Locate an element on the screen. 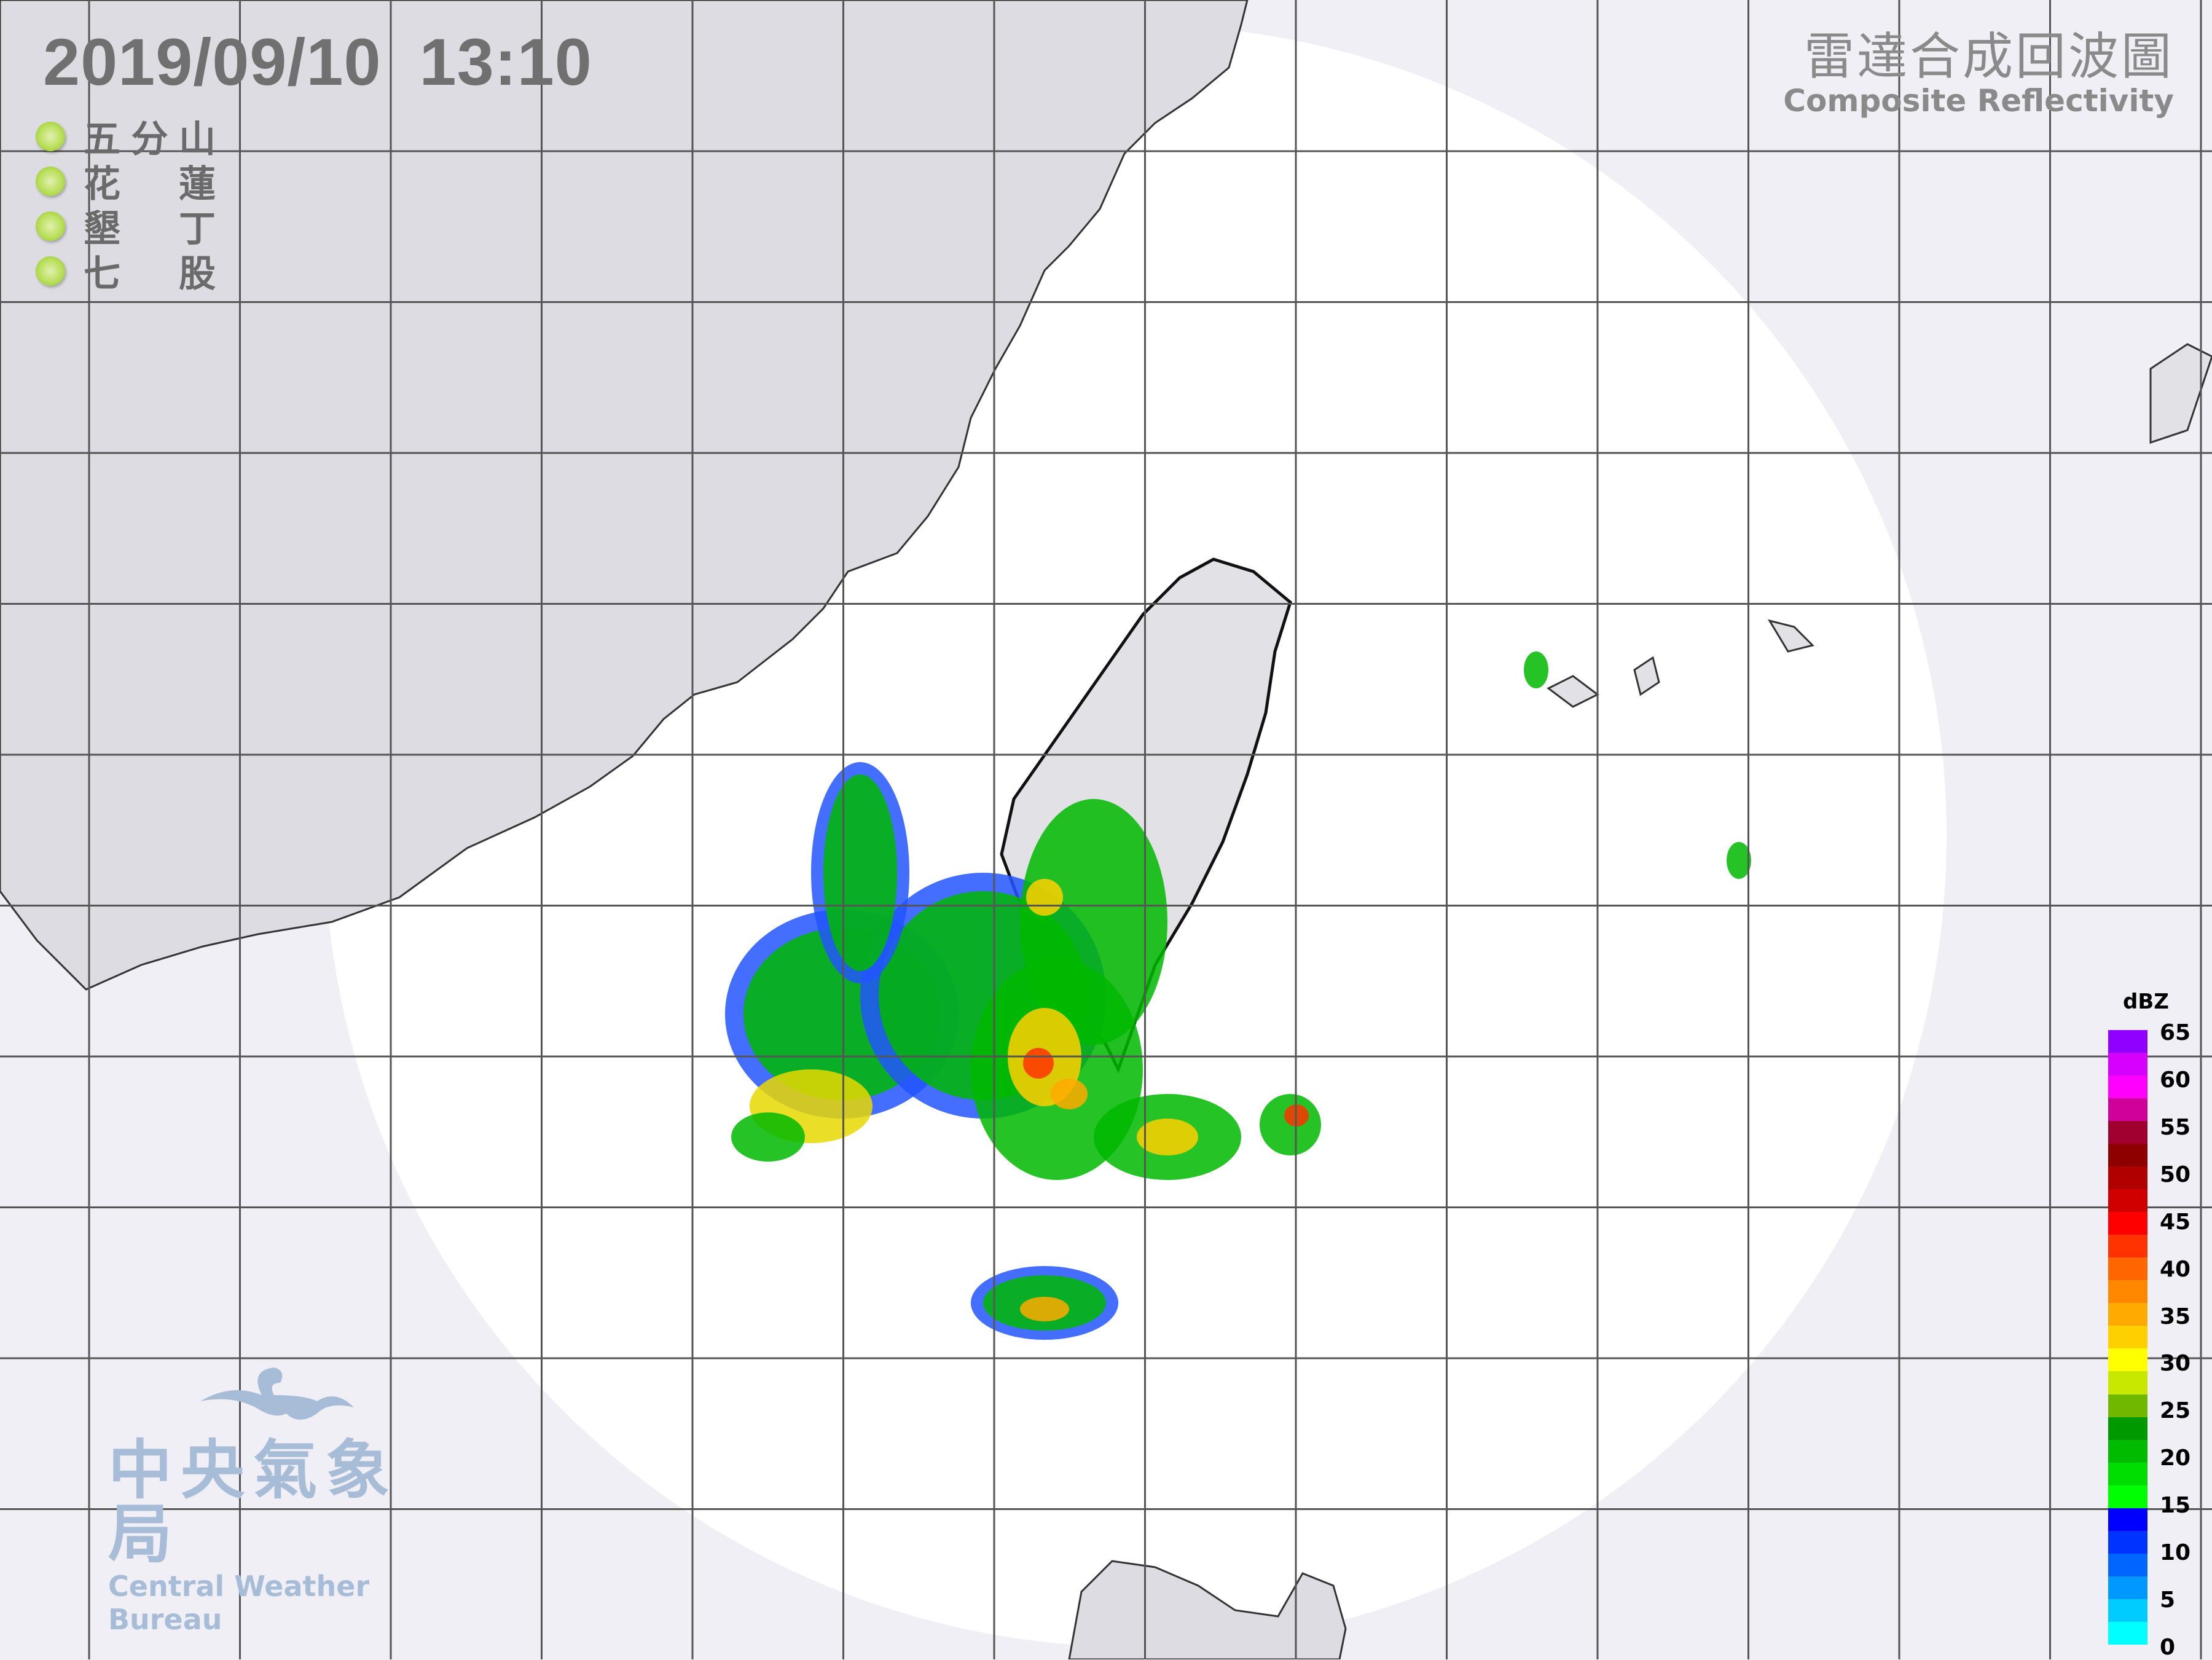  legend-tick-label: 60 is located at coordinates (2175, 1080).